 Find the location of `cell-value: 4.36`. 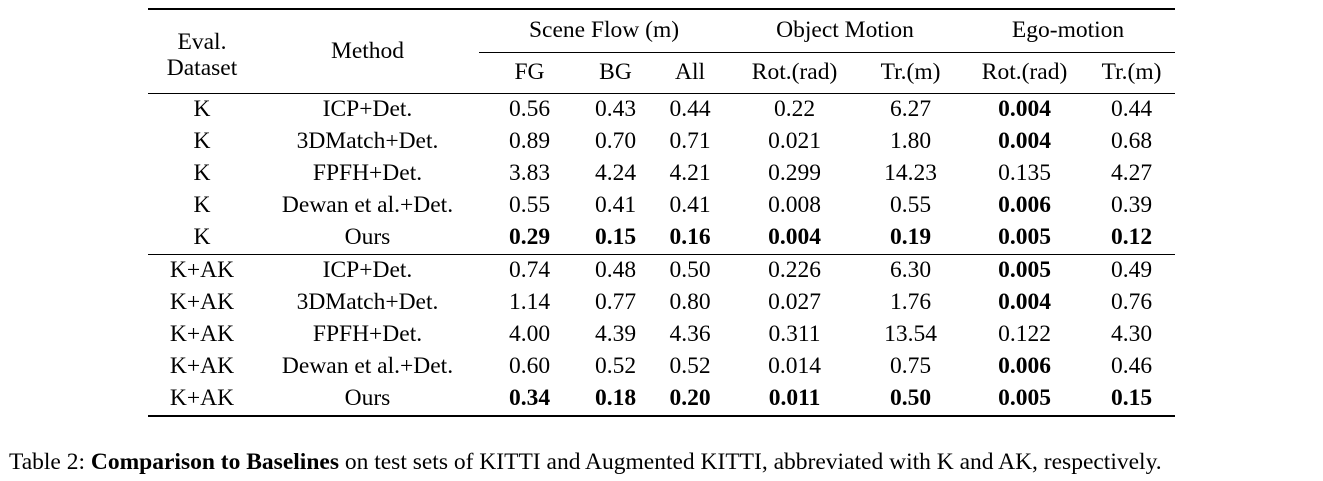

cell-value: 4.36 is located at coordinates (690, 334).